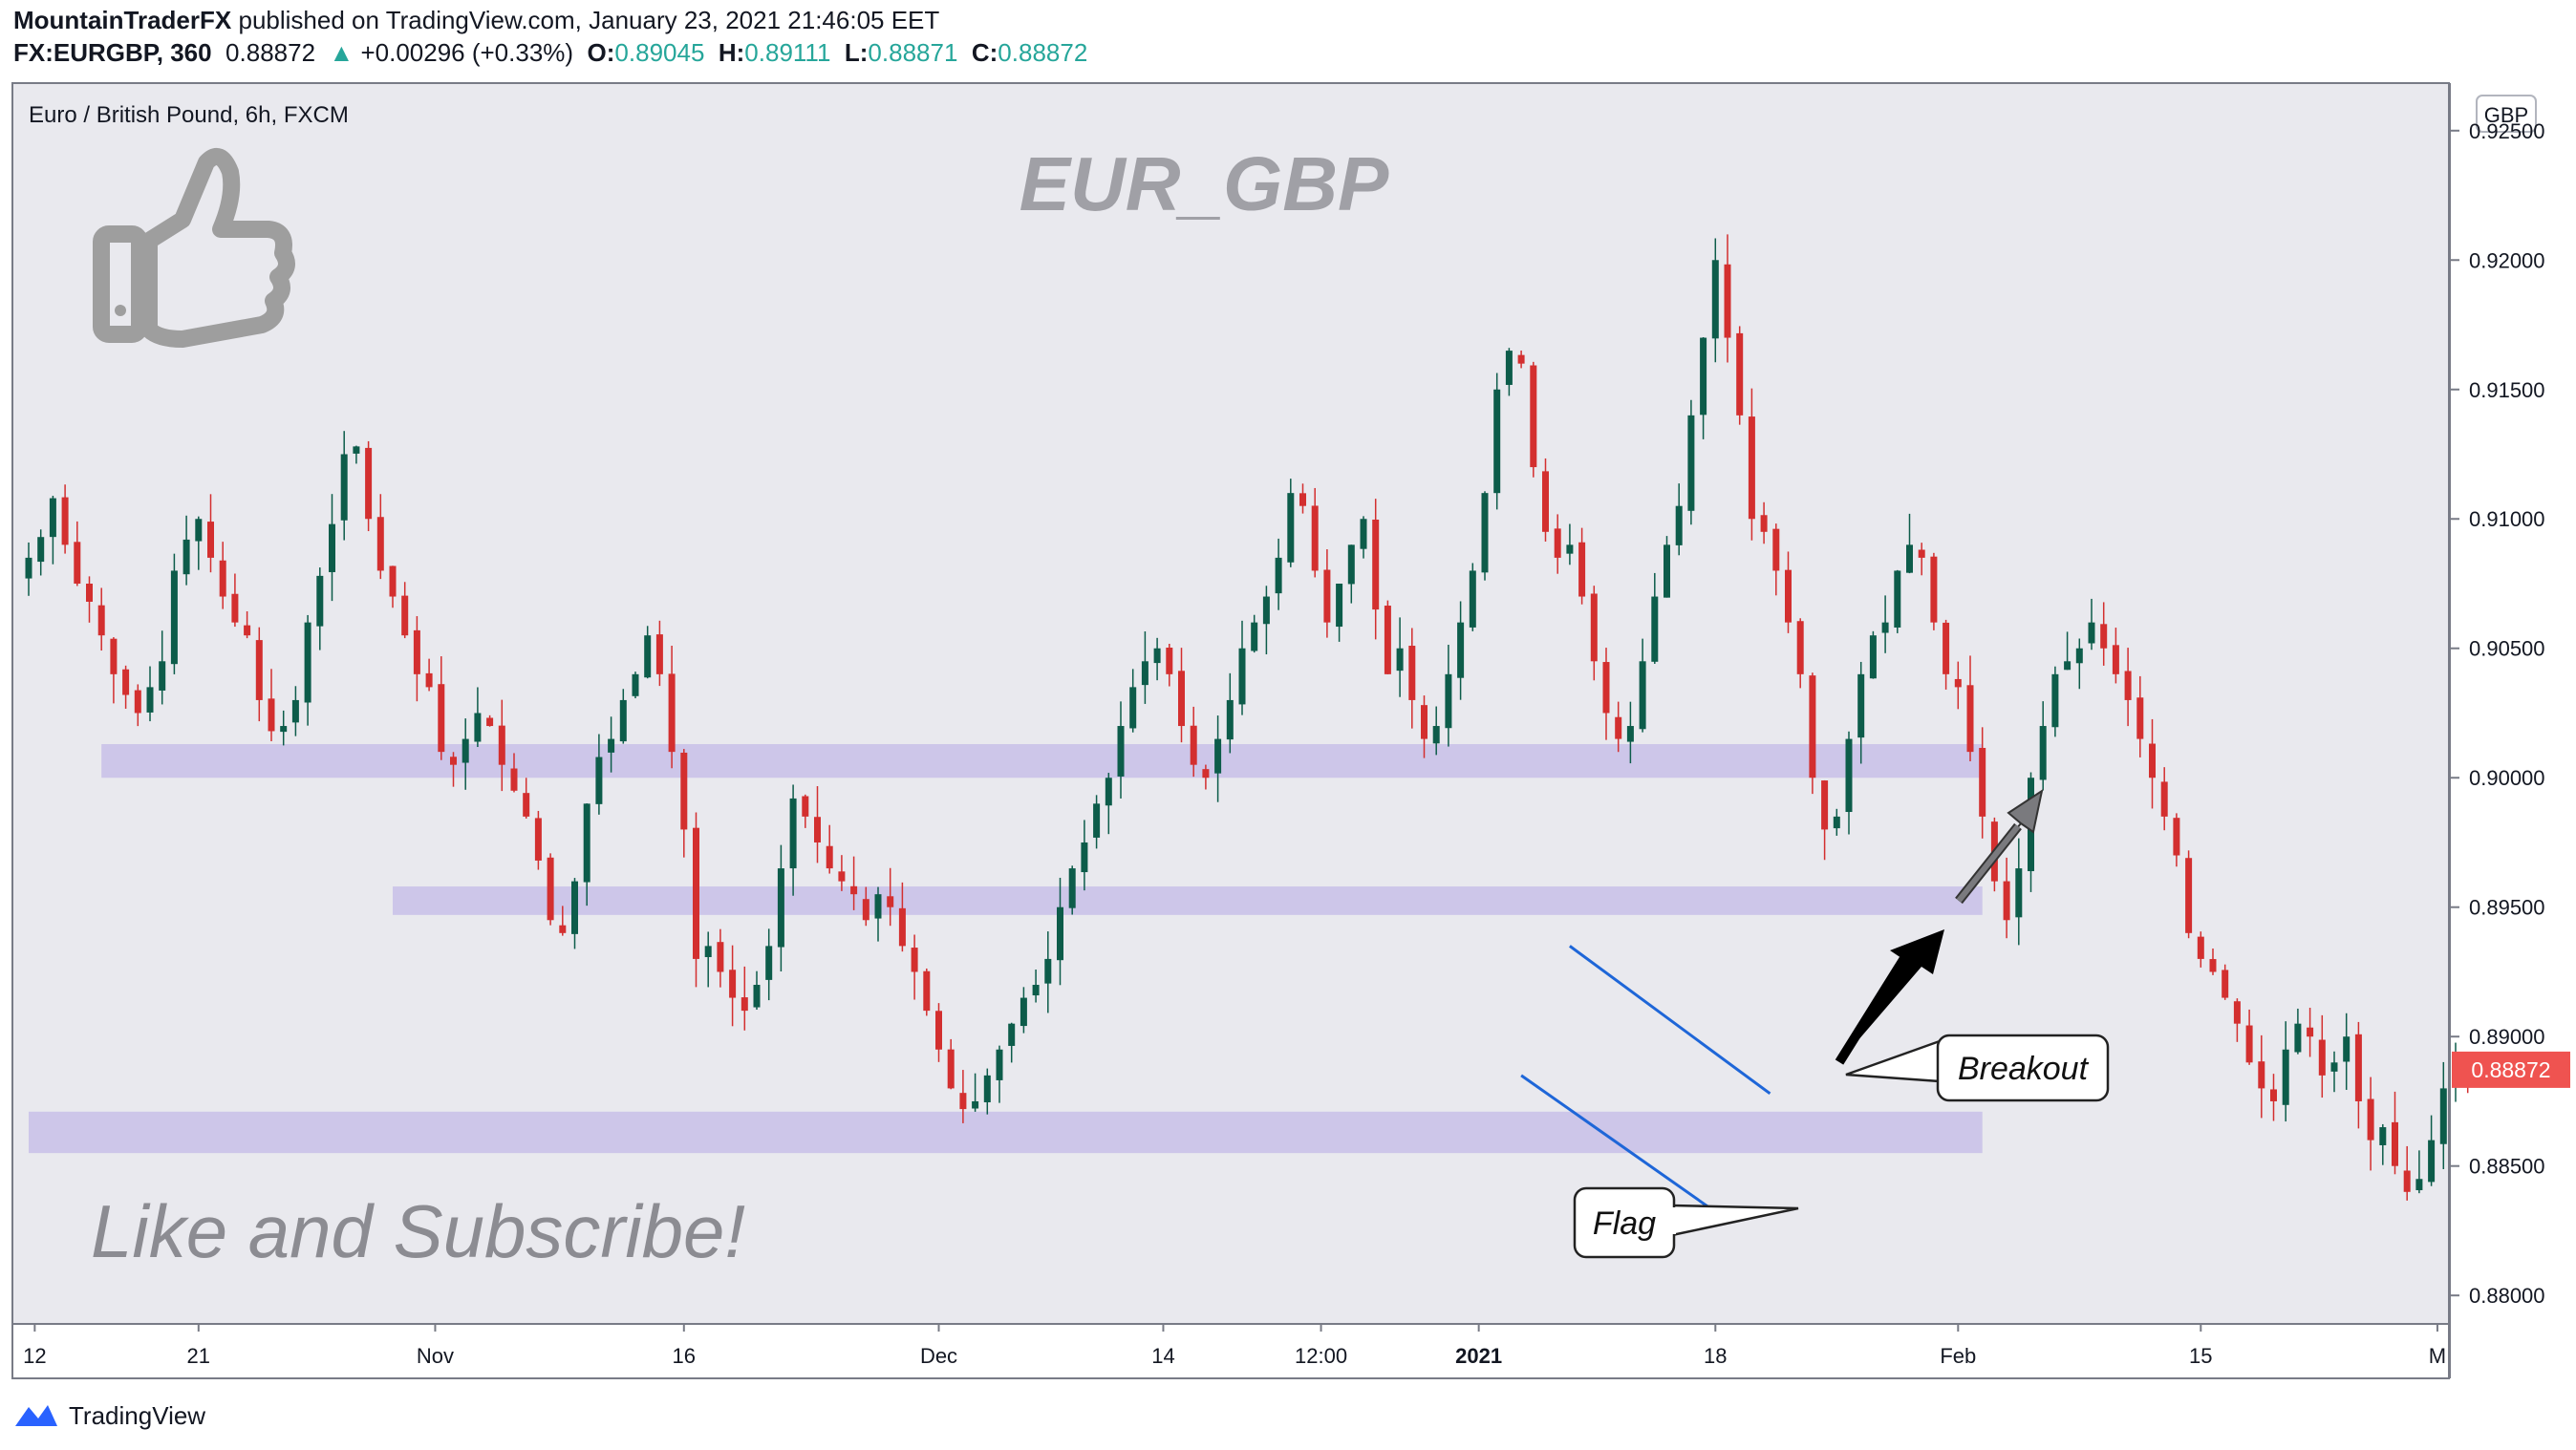 This screenshot has width=2576, height=1450. Describe the element at coordinates (1977, 1068) in the screenshot. I see `breakout-callout: Breakout` at that location.